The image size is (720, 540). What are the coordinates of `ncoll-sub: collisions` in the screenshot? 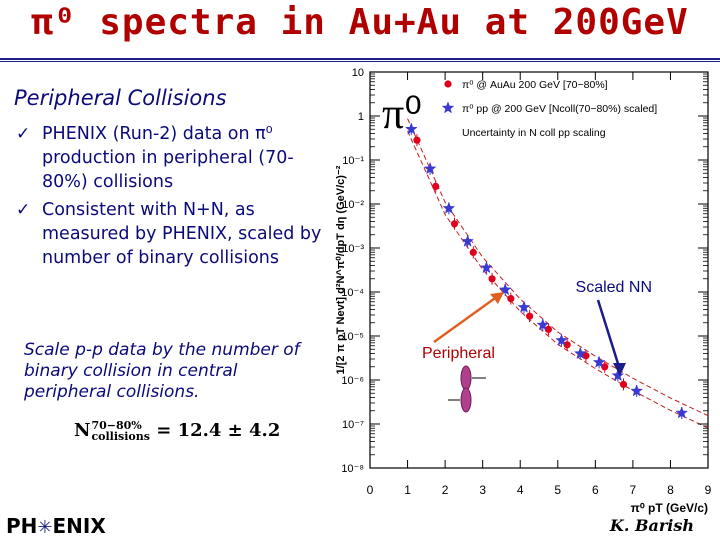 It's located at (120, 436).